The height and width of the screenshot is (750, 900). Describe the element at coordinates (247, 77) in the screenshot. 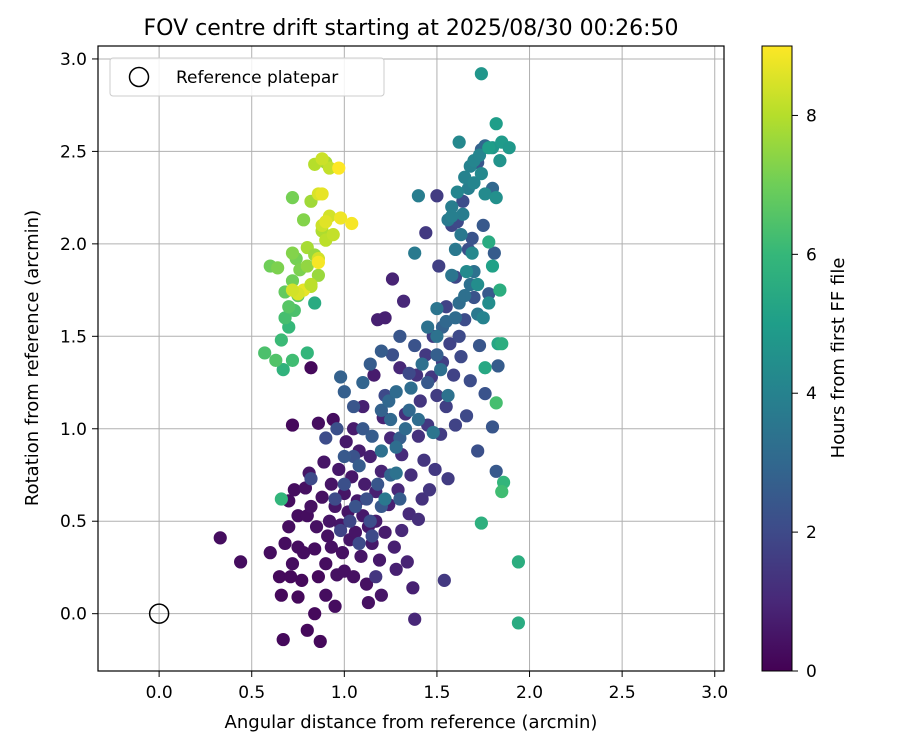

I see `legend: Reference platepar` at that location.